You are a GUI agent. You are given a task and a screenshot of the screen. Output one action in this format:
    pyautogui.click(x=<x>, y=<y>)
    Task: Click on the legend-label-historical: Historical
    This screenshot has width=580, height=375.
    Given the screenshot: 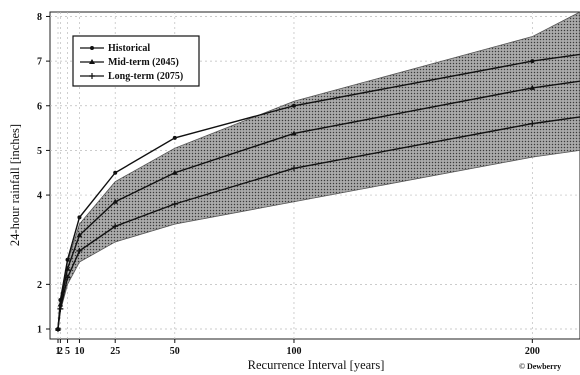 What is the action you would take?
    pyautogui.click(x=129, y=48)
    